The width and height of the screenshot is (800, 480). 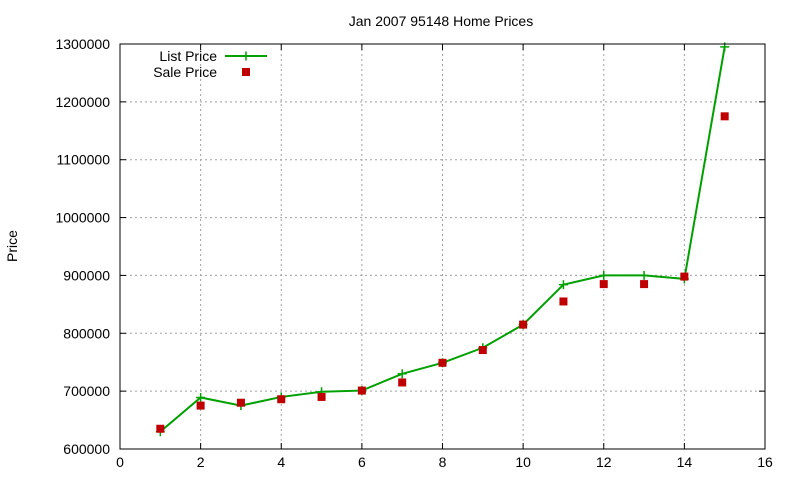 I want to click on x-tick-label: 4, so click(x=281, y=462).